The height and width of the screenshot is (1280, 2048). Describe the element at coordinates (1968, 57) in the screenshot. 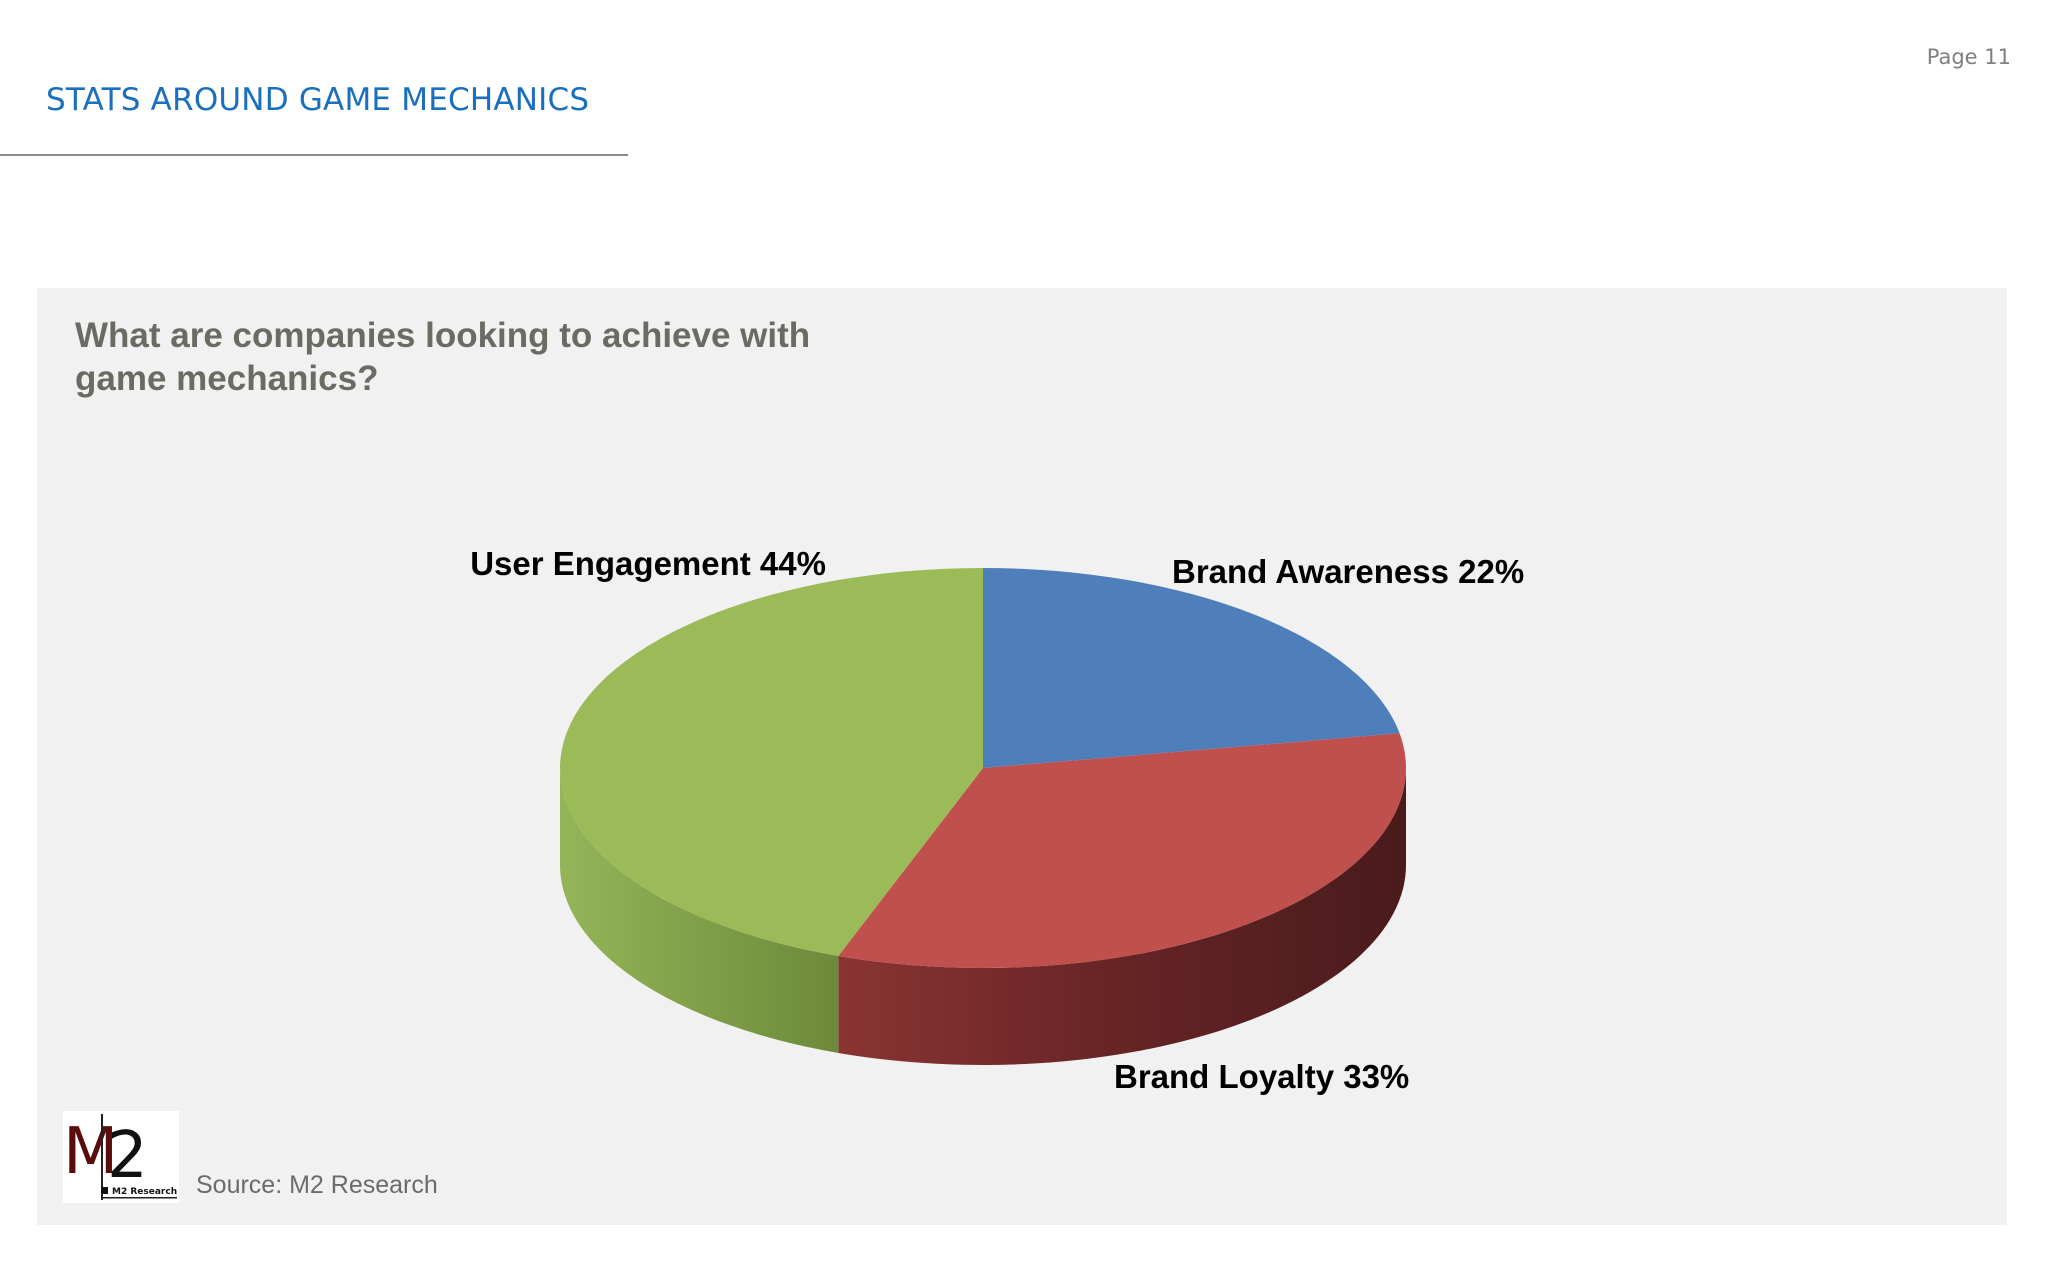

I see `page-number: Page 11` at that location.